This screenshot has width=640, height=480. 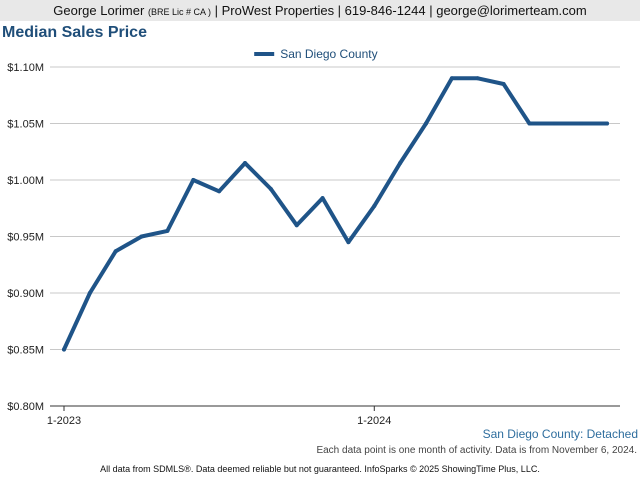 I want to click on y-tick-label: $0.85M, so click(x=25, y=351).